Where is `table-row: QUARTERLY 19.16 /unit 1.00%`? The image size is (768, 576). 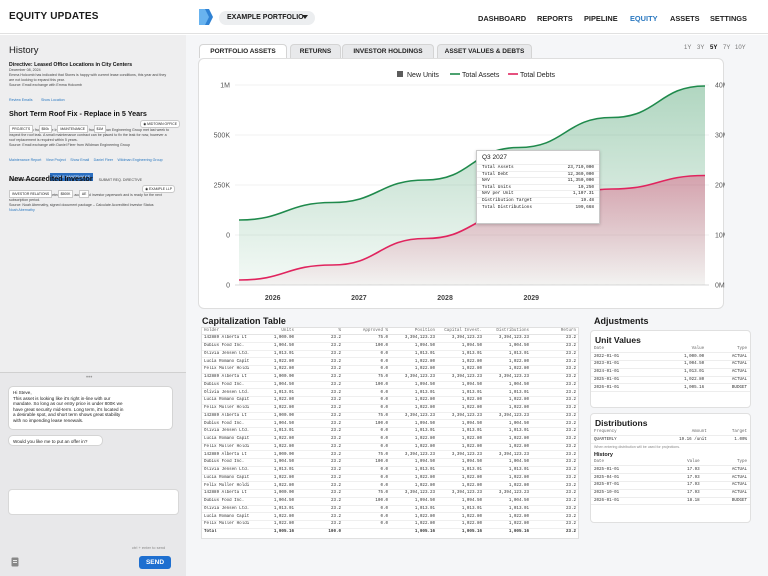
table-row: QUARTERLY 19.16 /unit 1.00% is located at coordinates (670, 440).